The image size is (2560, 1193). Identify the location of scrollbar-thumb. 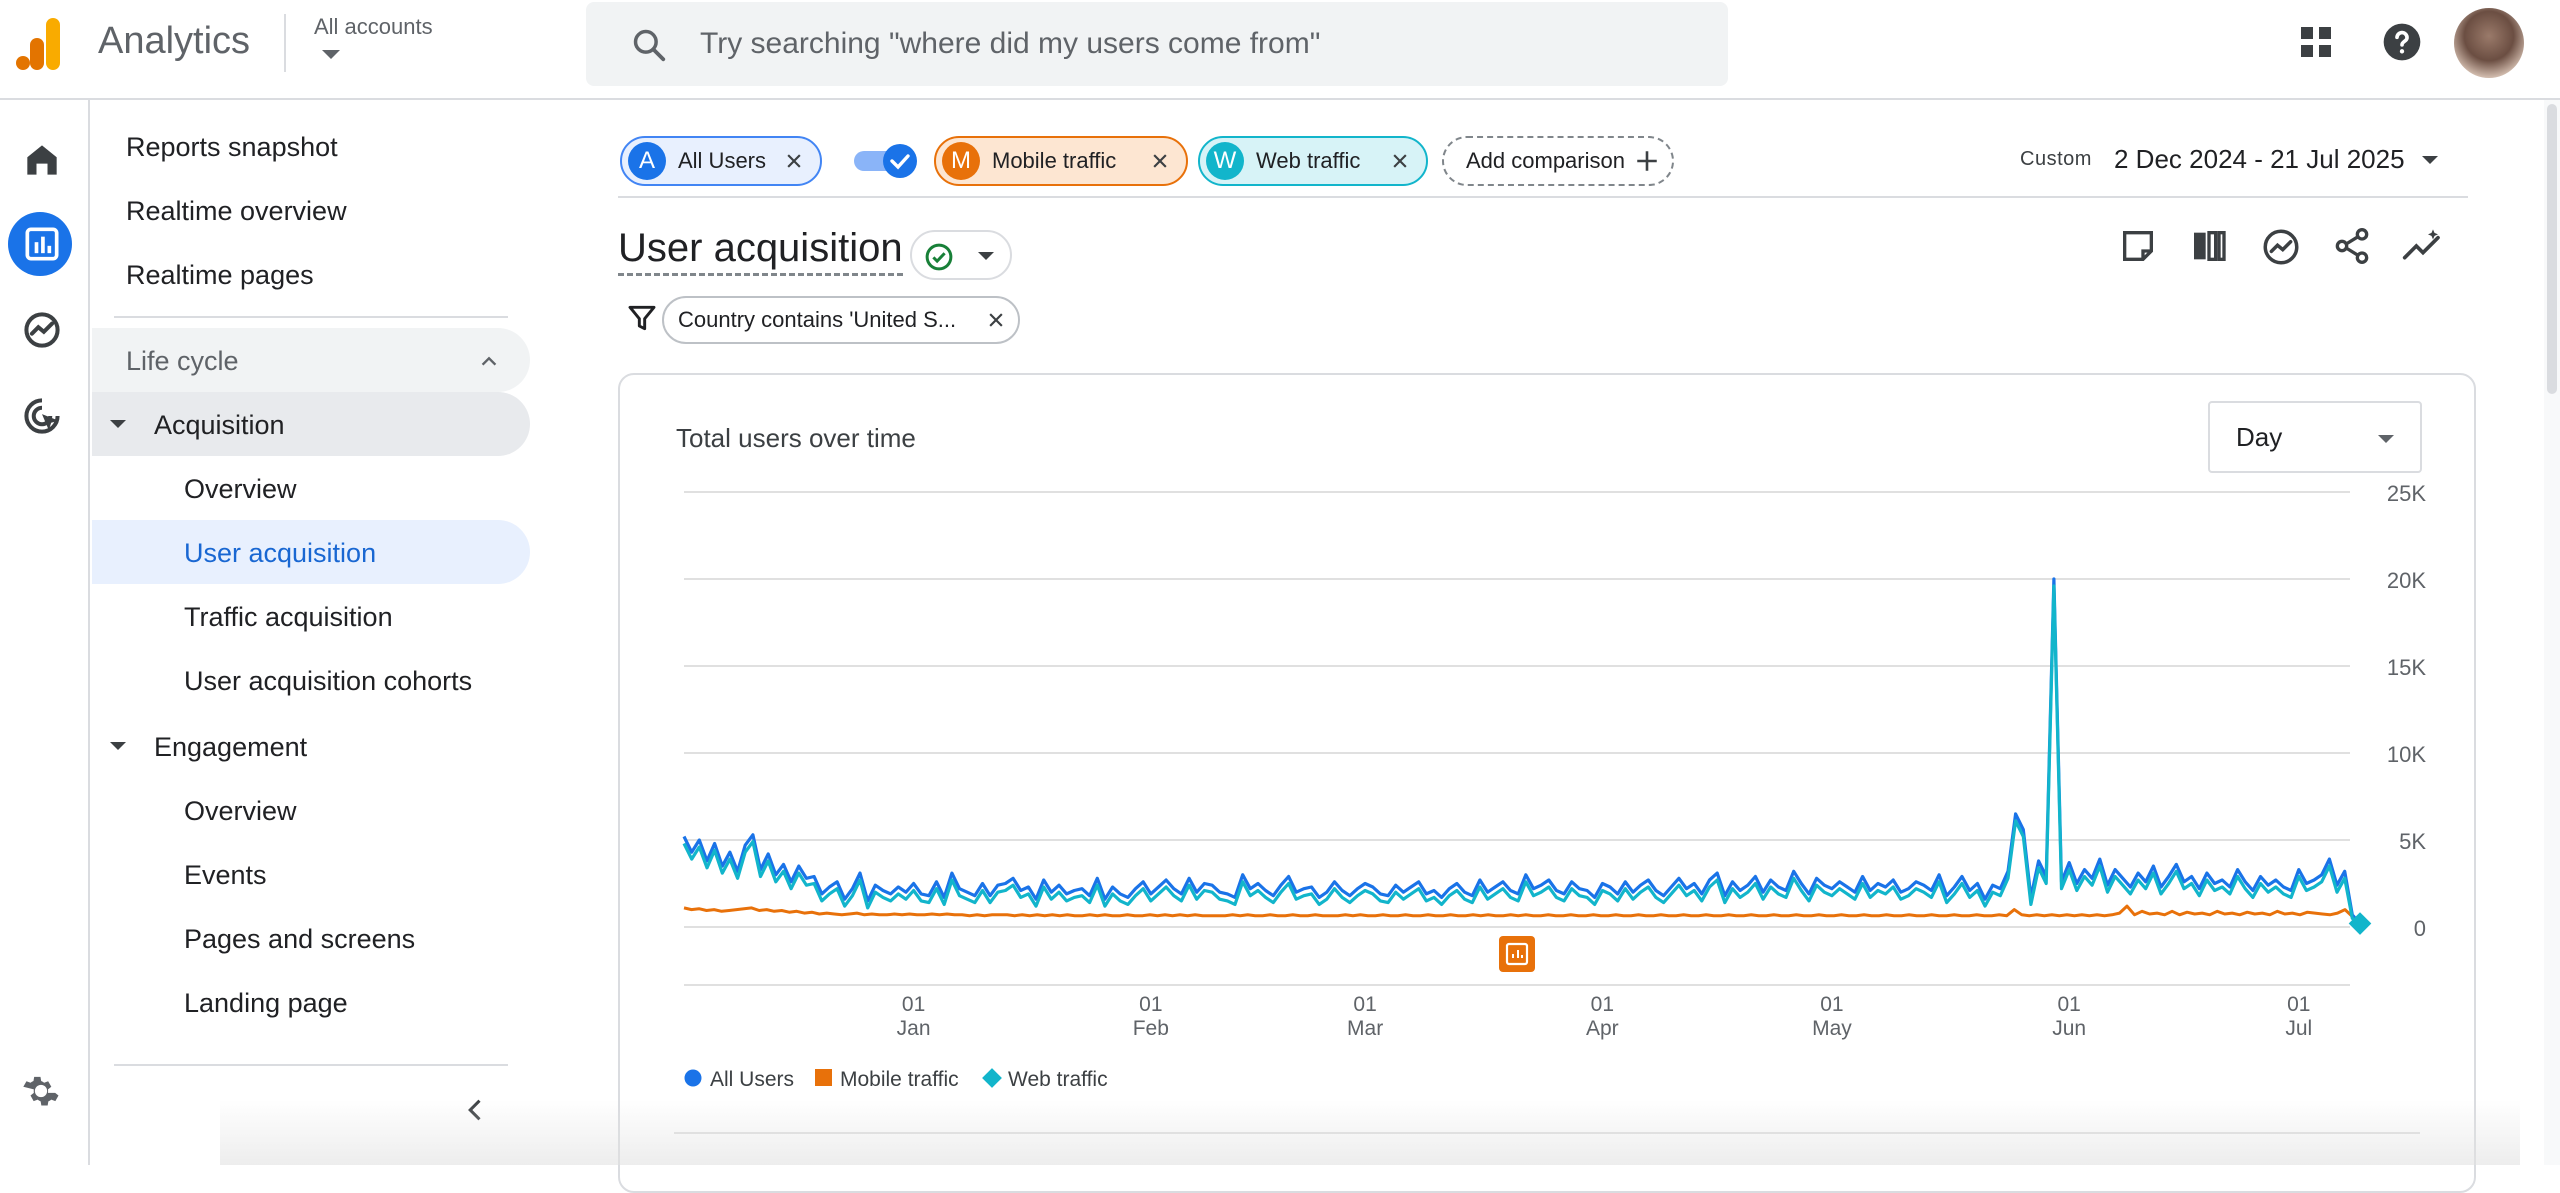
(2552, 249).